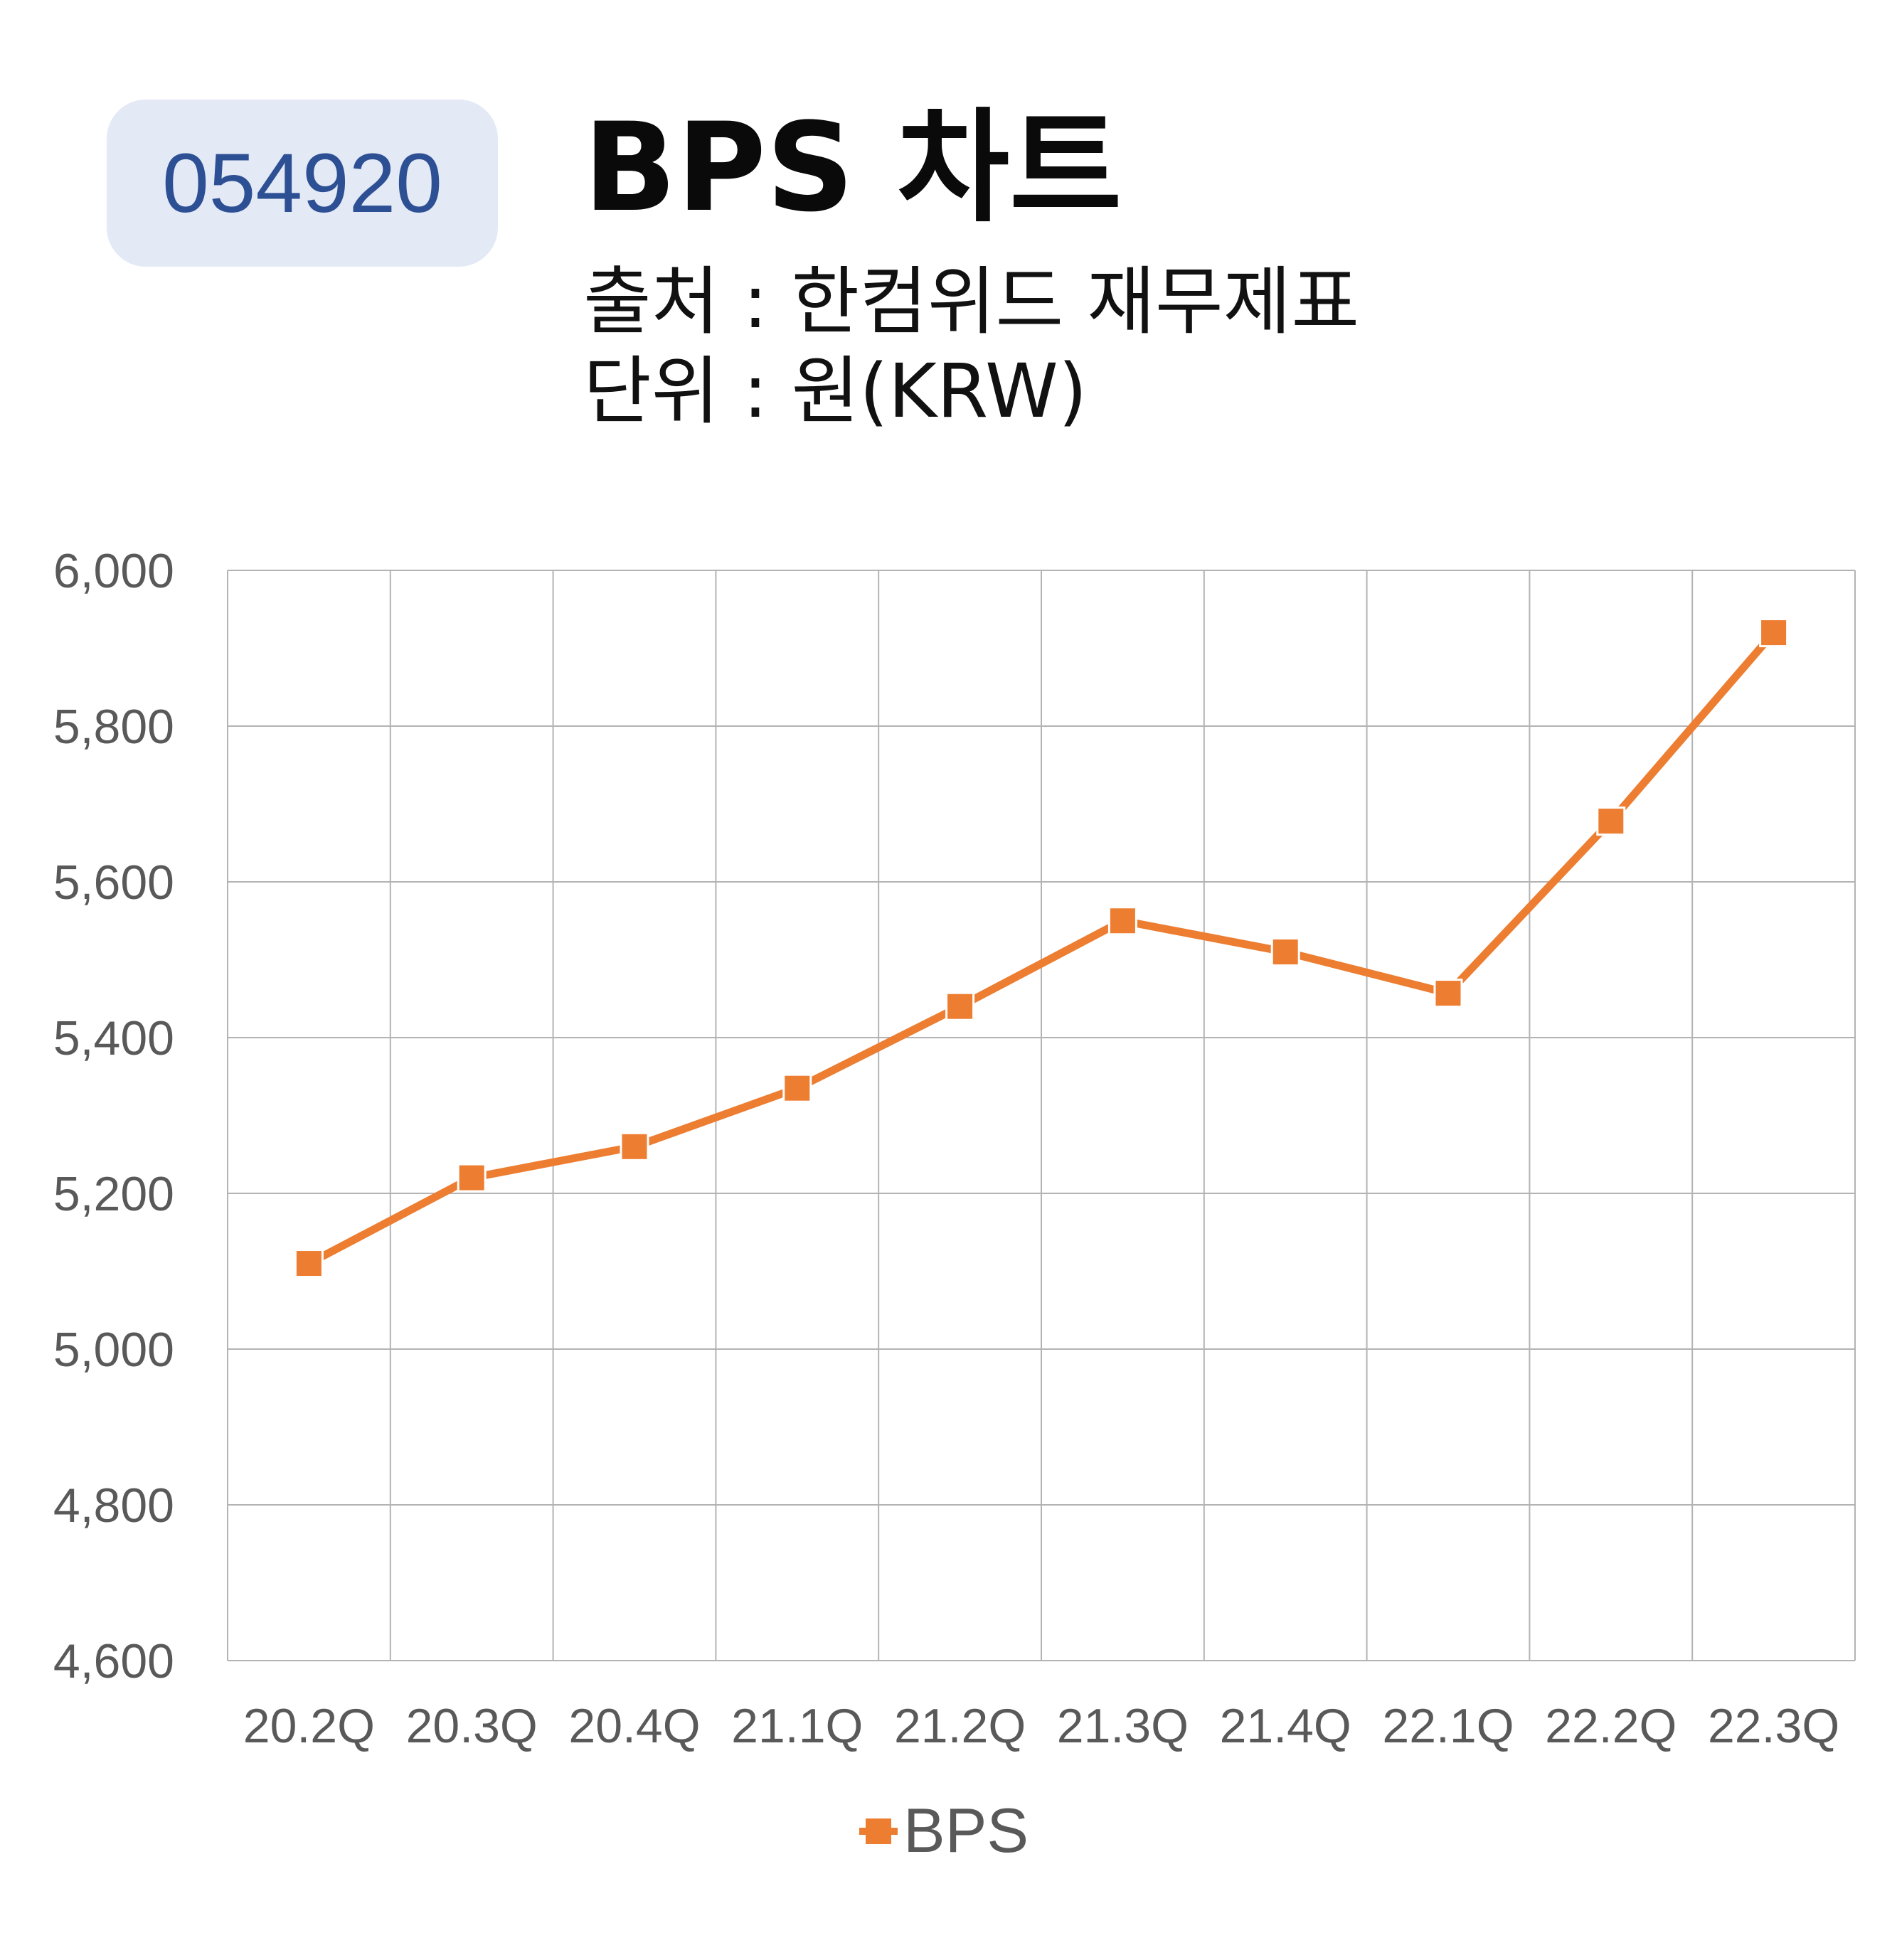 Image resolution: width=1897 pixels, height=1960 pixels. What do you see at coordinates (113, 883) in the screenshot?
I see `y-tick-label: 5,600` at bounding box center [113, 883].